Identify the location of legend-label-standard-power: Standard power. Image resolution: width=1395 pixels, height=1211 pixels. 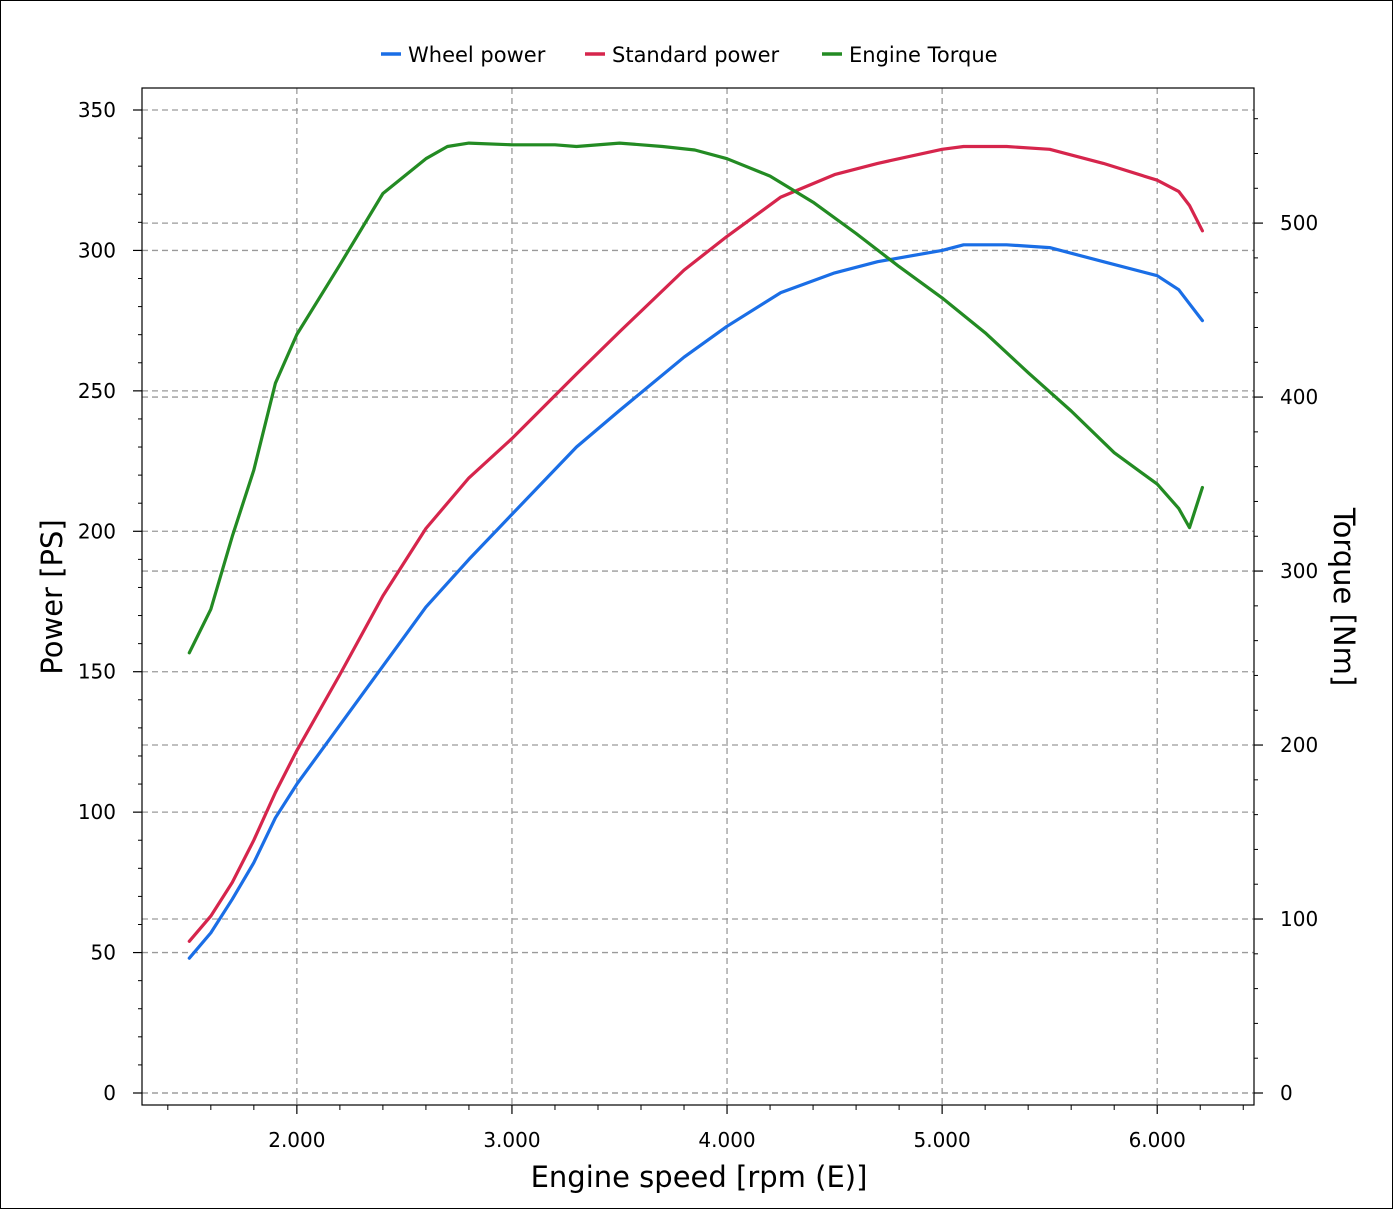
(695, 55).